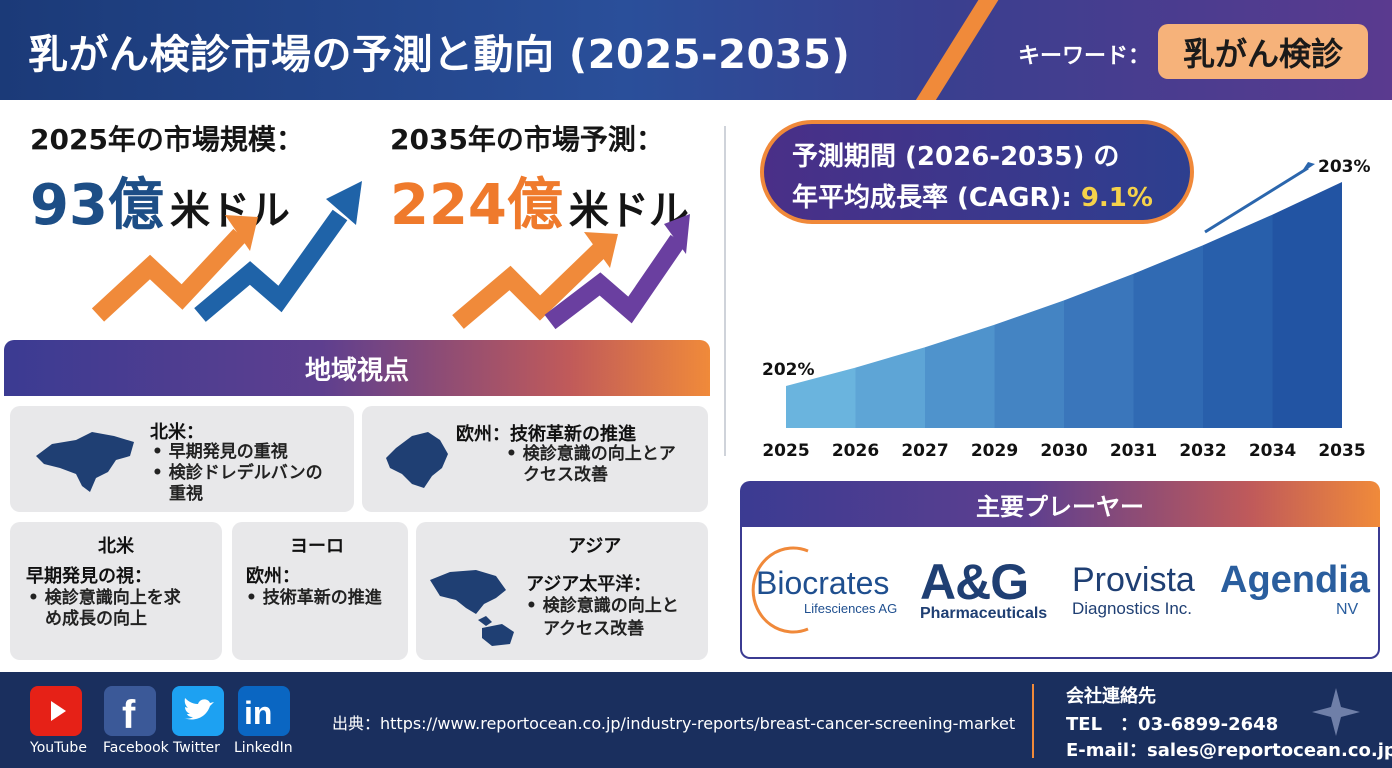 The width and height of the screenshot is (1392, 768). What do you see at coordinates (476, 205) in the screenshot?
I see `market-2035-number: 224億` at bounding box center [476, 205].